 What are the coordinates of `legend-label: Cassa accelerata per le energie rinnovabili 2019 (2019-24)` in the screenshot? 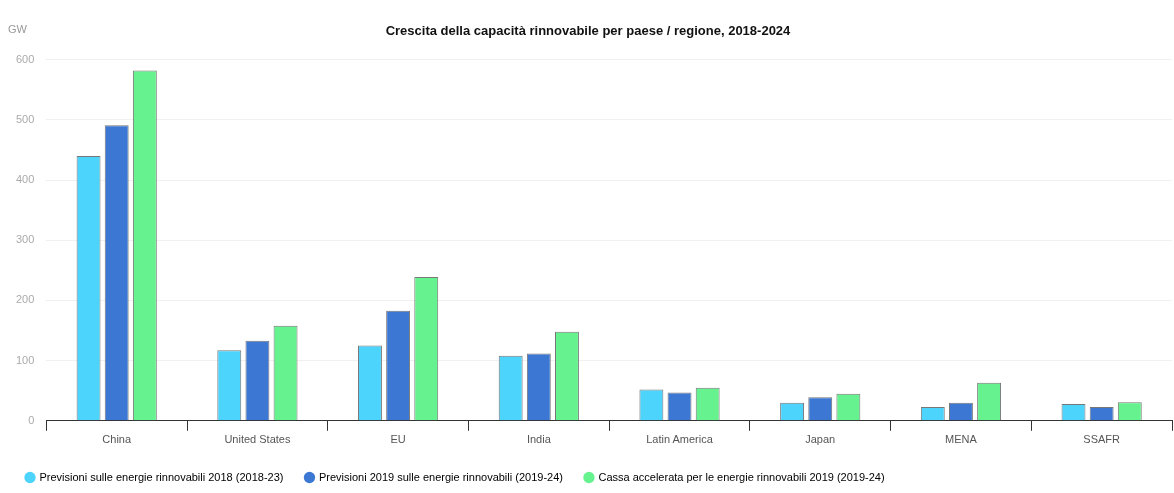 It's located at (741, 476).